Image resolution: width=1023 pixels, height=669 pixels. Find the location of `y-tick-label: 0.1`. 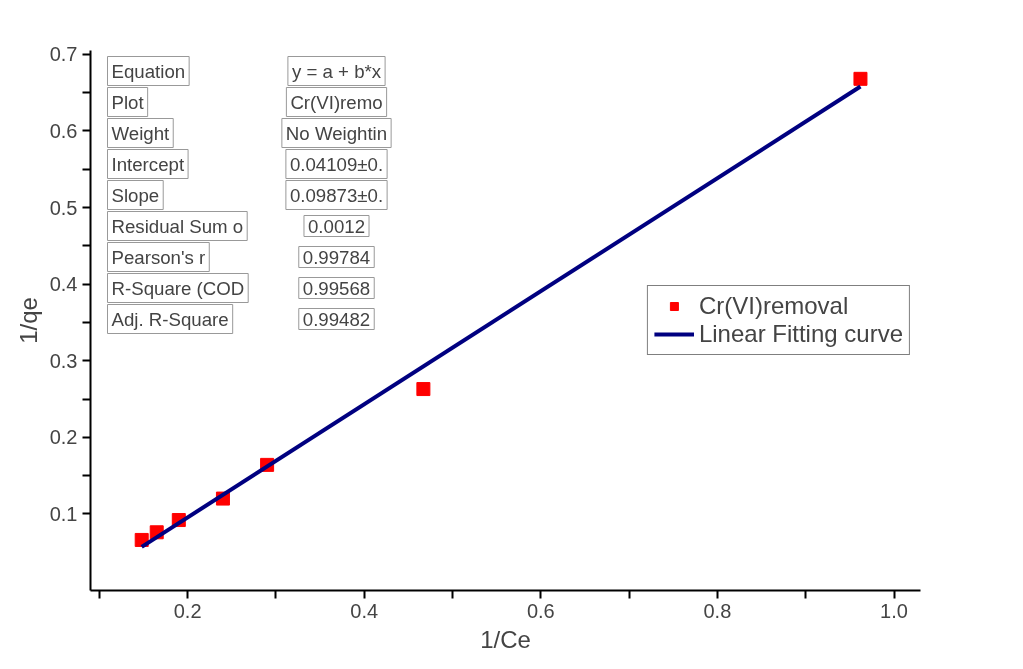

y-tick-label: 0.1 is located at coordinates (63, 513).